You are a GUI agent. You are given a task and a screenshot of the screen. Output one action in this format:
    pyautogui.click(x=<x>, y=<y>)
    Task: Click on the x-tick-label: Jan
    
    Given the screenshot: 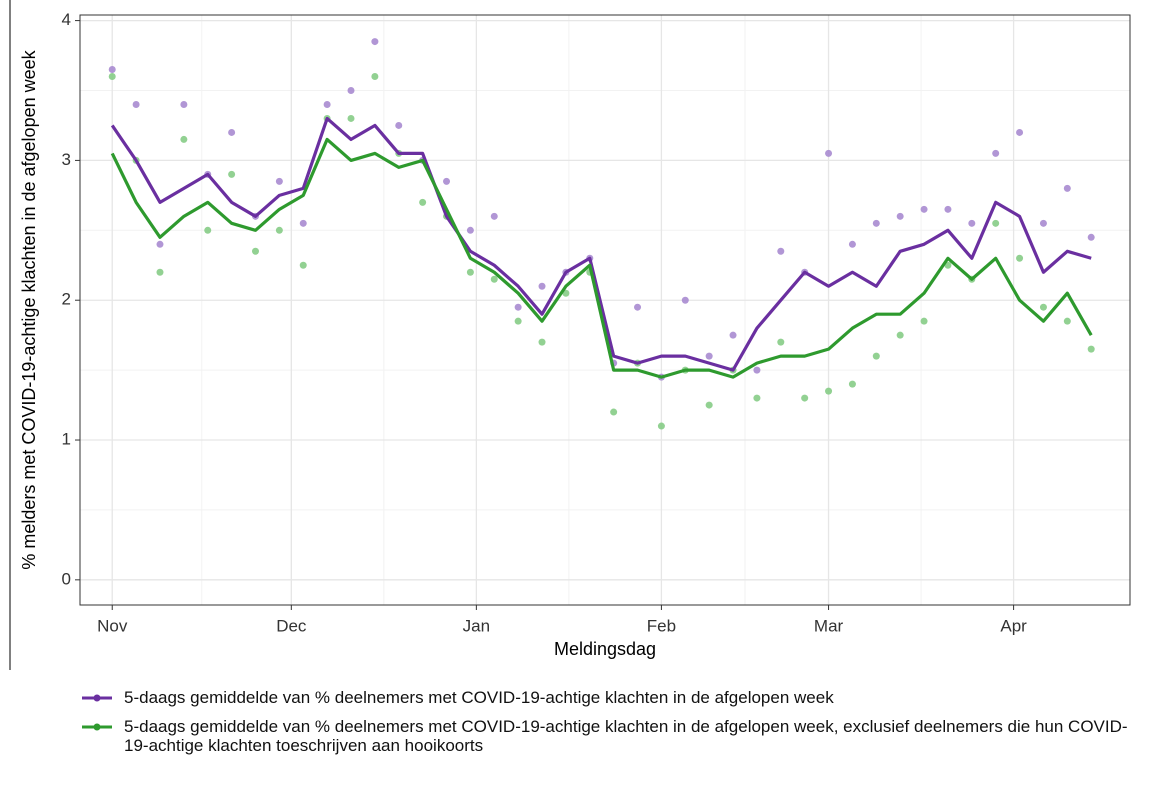 What is the action you would take?
    pyautogui.click(x=476, y=625)
    